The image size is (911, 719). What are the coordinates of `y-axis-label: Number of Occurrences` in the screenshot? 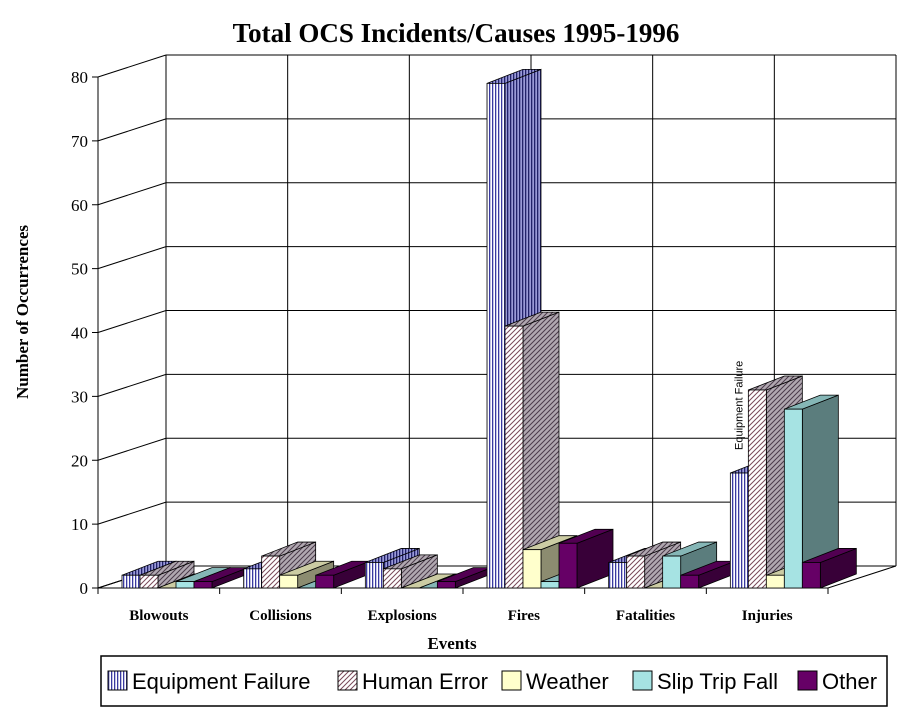 It's located at (22, 312).